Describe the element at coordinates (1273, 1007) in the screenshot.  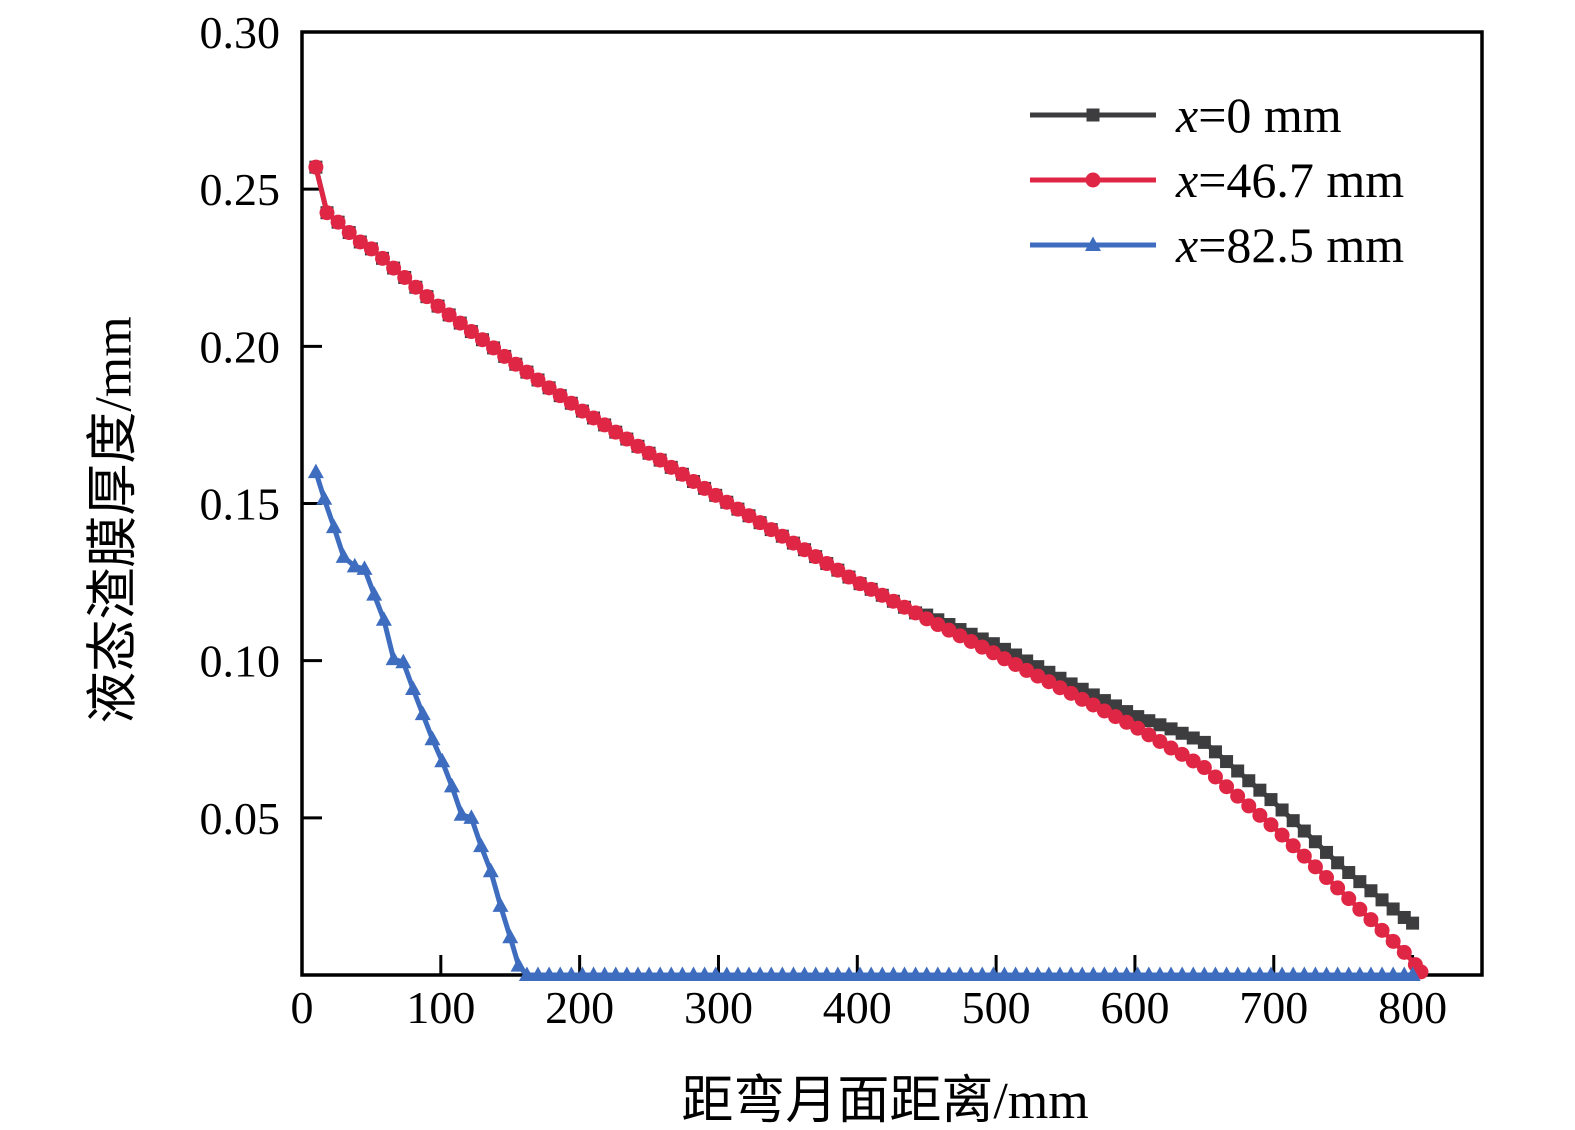
I see `x-tick-label: 700` at that location.